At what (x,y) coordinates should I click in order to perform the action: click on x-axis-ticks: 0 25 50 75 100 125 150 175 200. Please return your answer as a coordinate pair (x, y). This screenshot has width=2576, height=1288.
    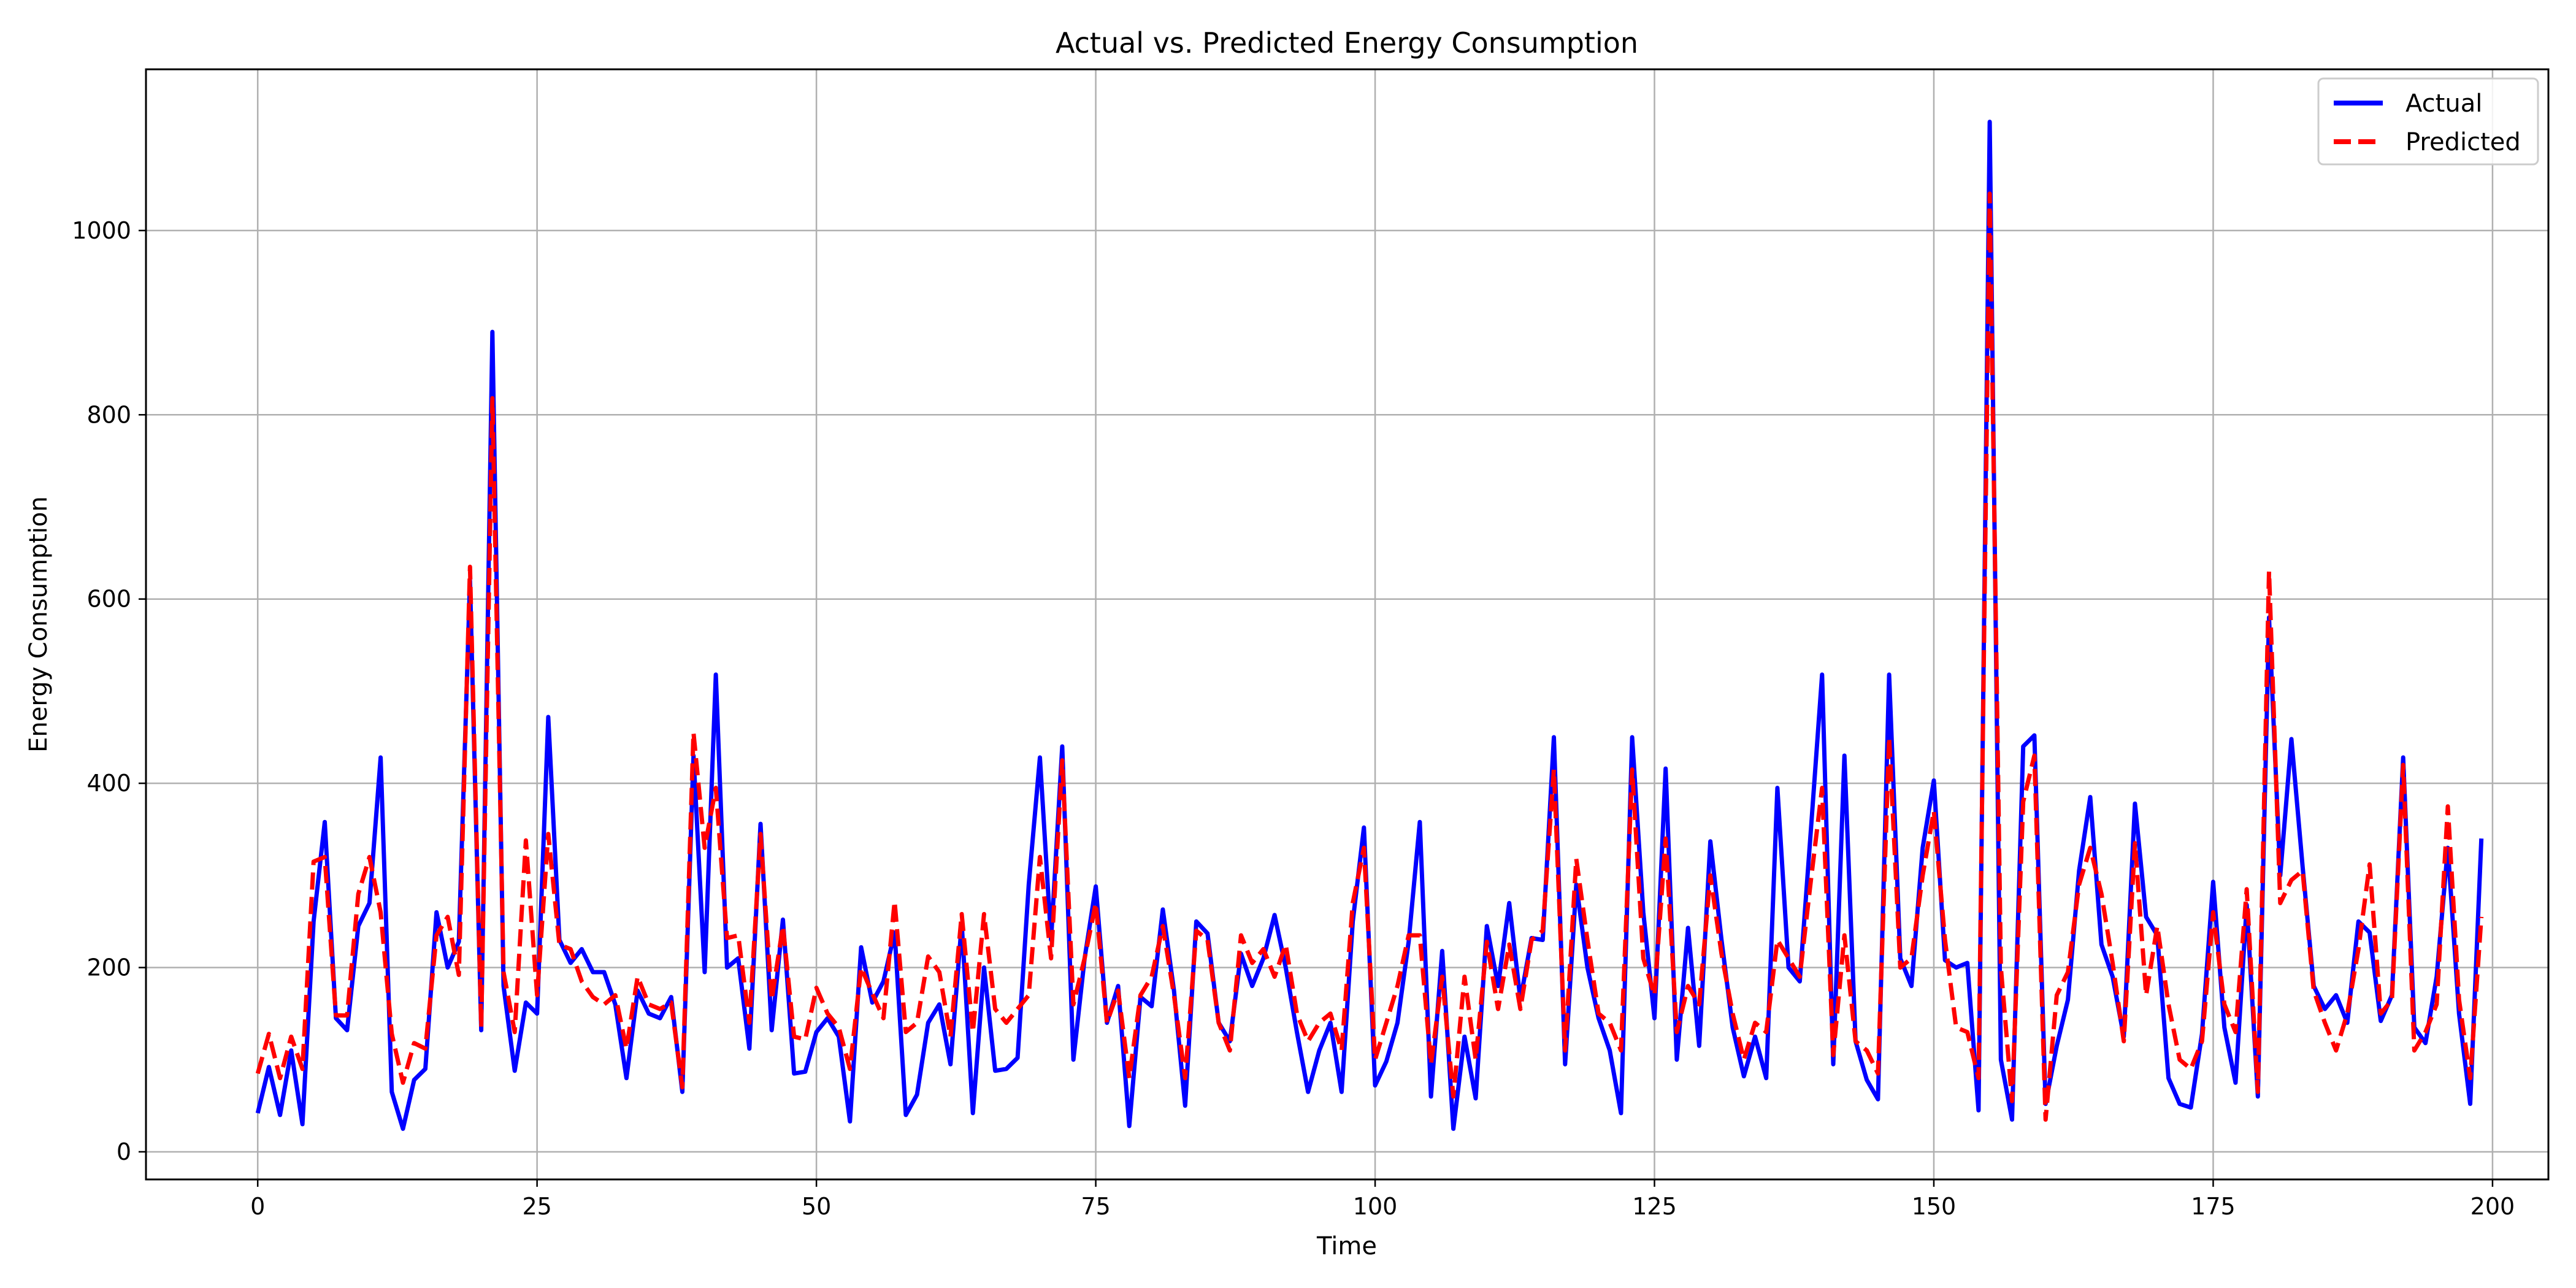
    Looking at the image, I should click on (1382, 1199).